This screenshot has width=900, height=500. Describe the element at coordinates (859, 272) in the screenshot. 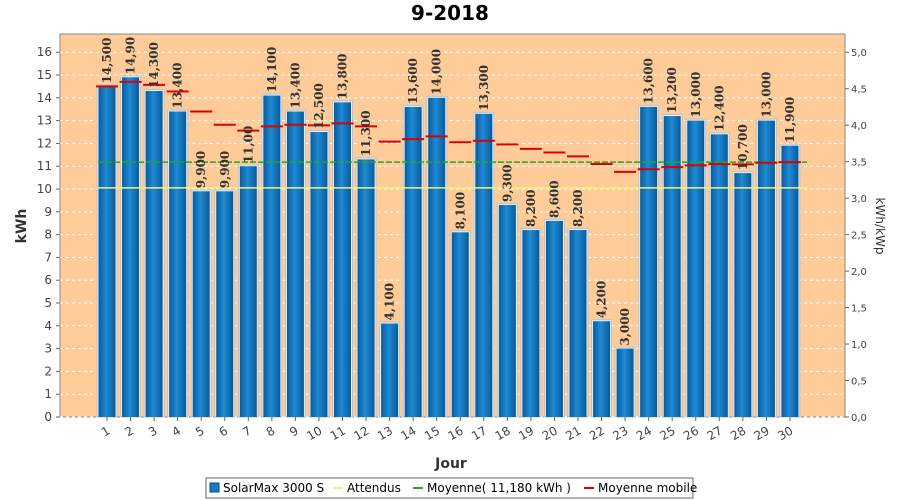

I see `y2-tick-label: 2,0` at that location.